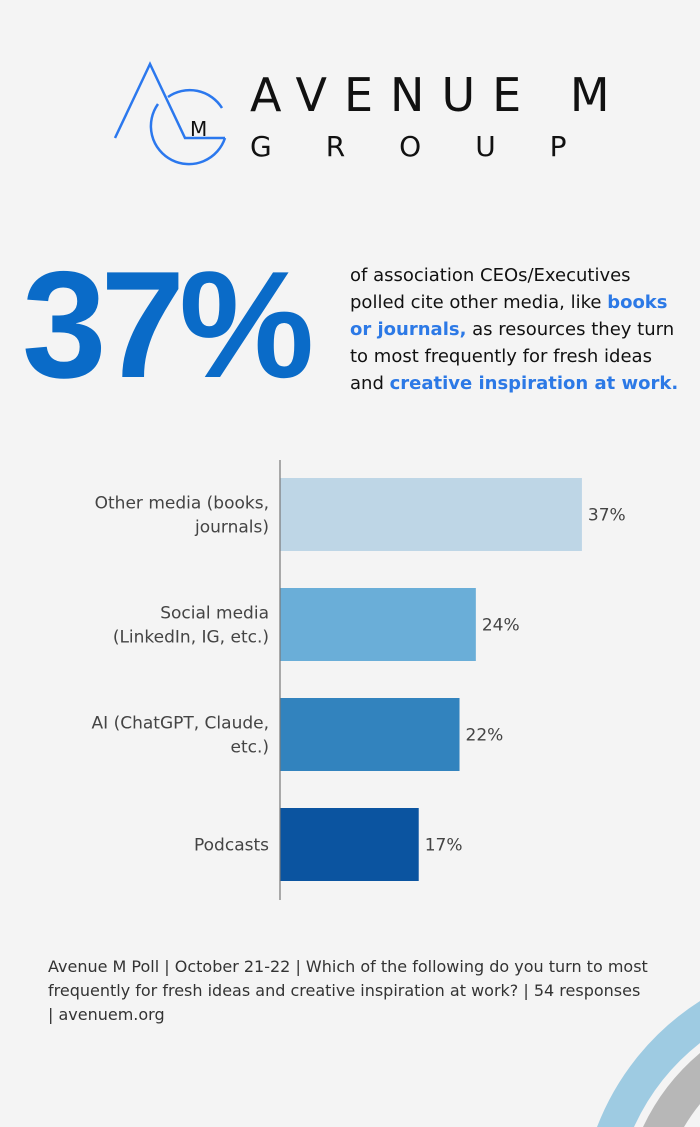 The height and width of the screenshot is (1127, 700). What do you see at coordinates (501, 626) in the screenshot?
I see `data-label: 24%` at bounding box center [501, 626].